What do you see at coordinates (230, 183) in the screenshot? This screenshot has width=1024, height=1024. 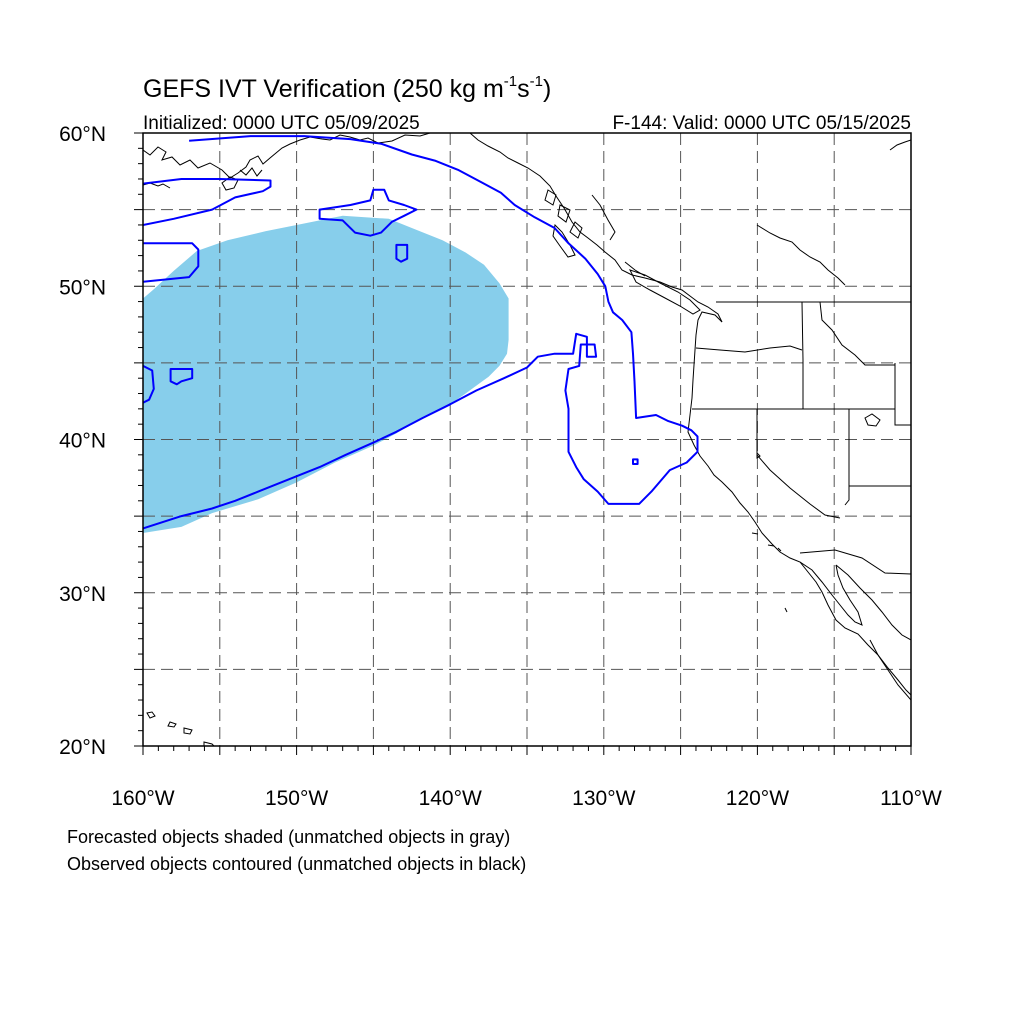 I see `kodiak-island` at bounding box center [230, 183].